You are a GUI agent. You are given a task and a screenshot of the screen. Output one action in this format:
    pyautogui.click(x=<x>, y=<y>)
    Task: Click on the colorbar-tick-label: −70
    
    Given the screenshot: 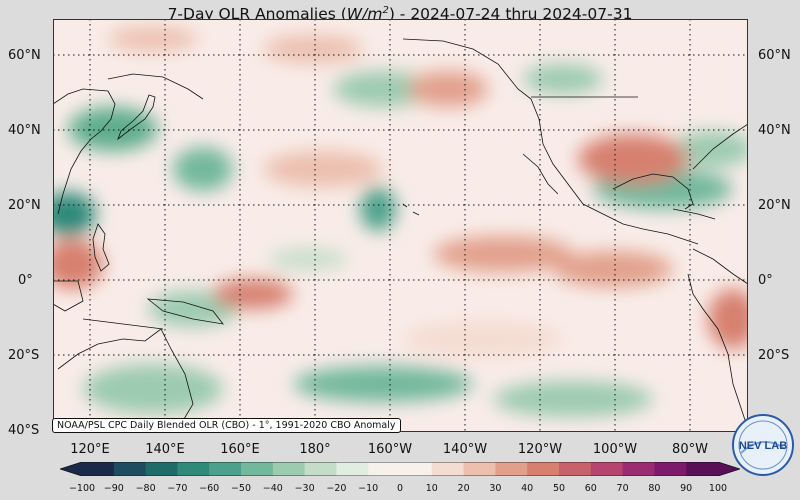 What is the action you would take?
    pyautogui.click(x=177, y=488)
    